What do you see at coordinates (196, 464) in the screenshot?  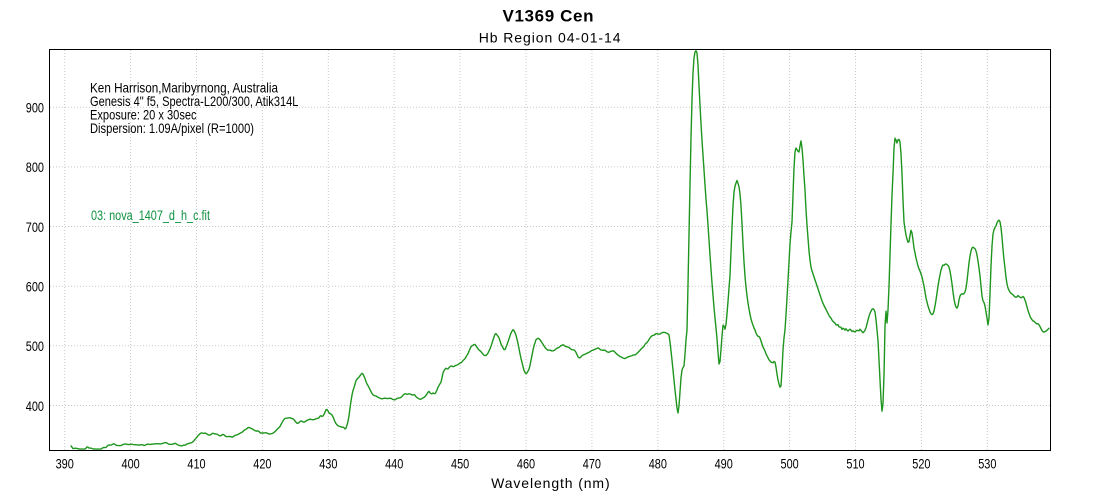 I see `svg-text: 410` at bounding box center [196, 464].